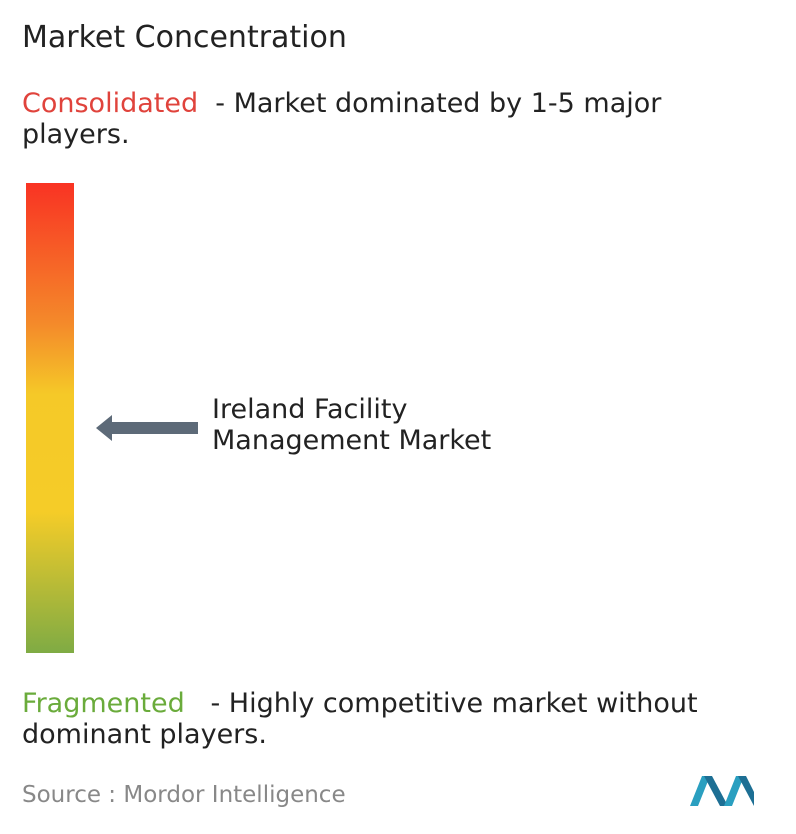 The width and height of the screenshot is (796, 834). What do you see at coordinates (184, 37) in the screenshot?
I see `title: Market Concentration` at bounding box center [184, 37].